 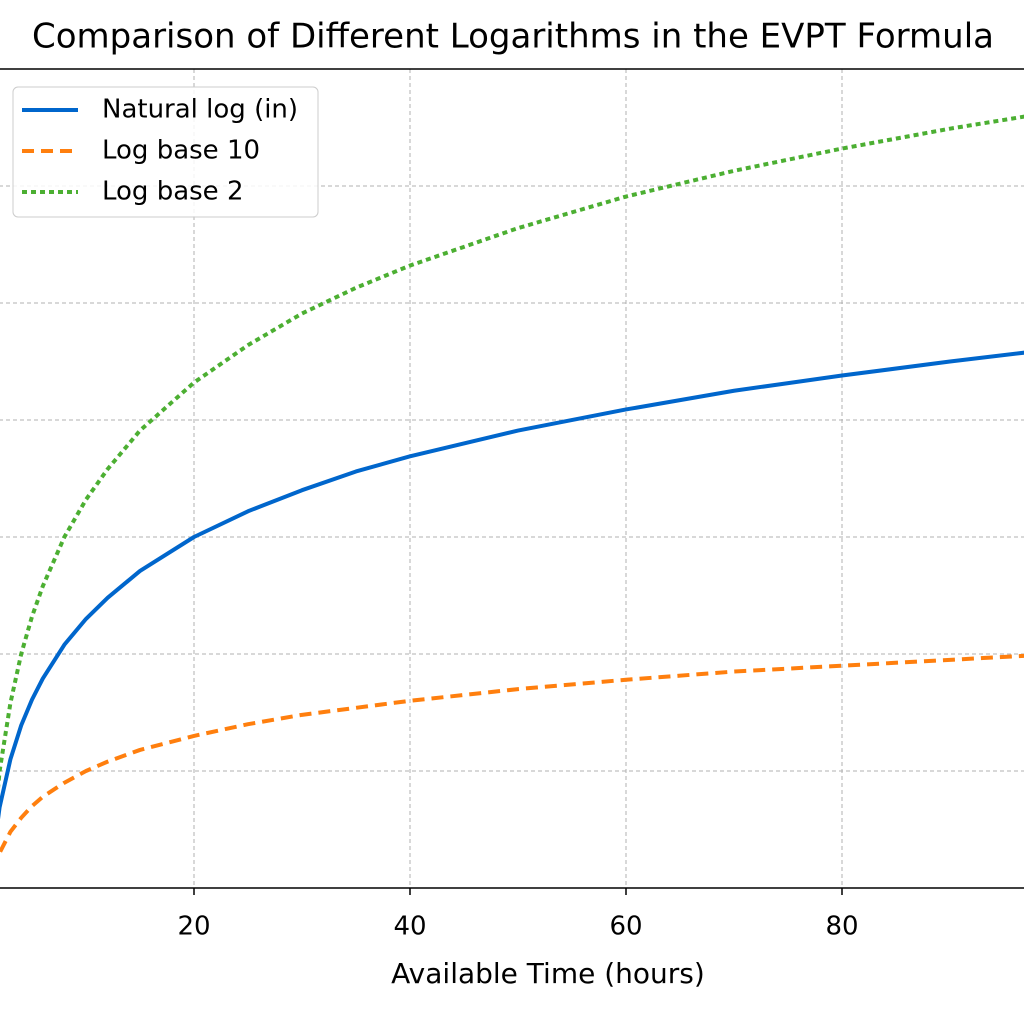 I want to click on x-tick-label: 20, so click(x=193, y=927).